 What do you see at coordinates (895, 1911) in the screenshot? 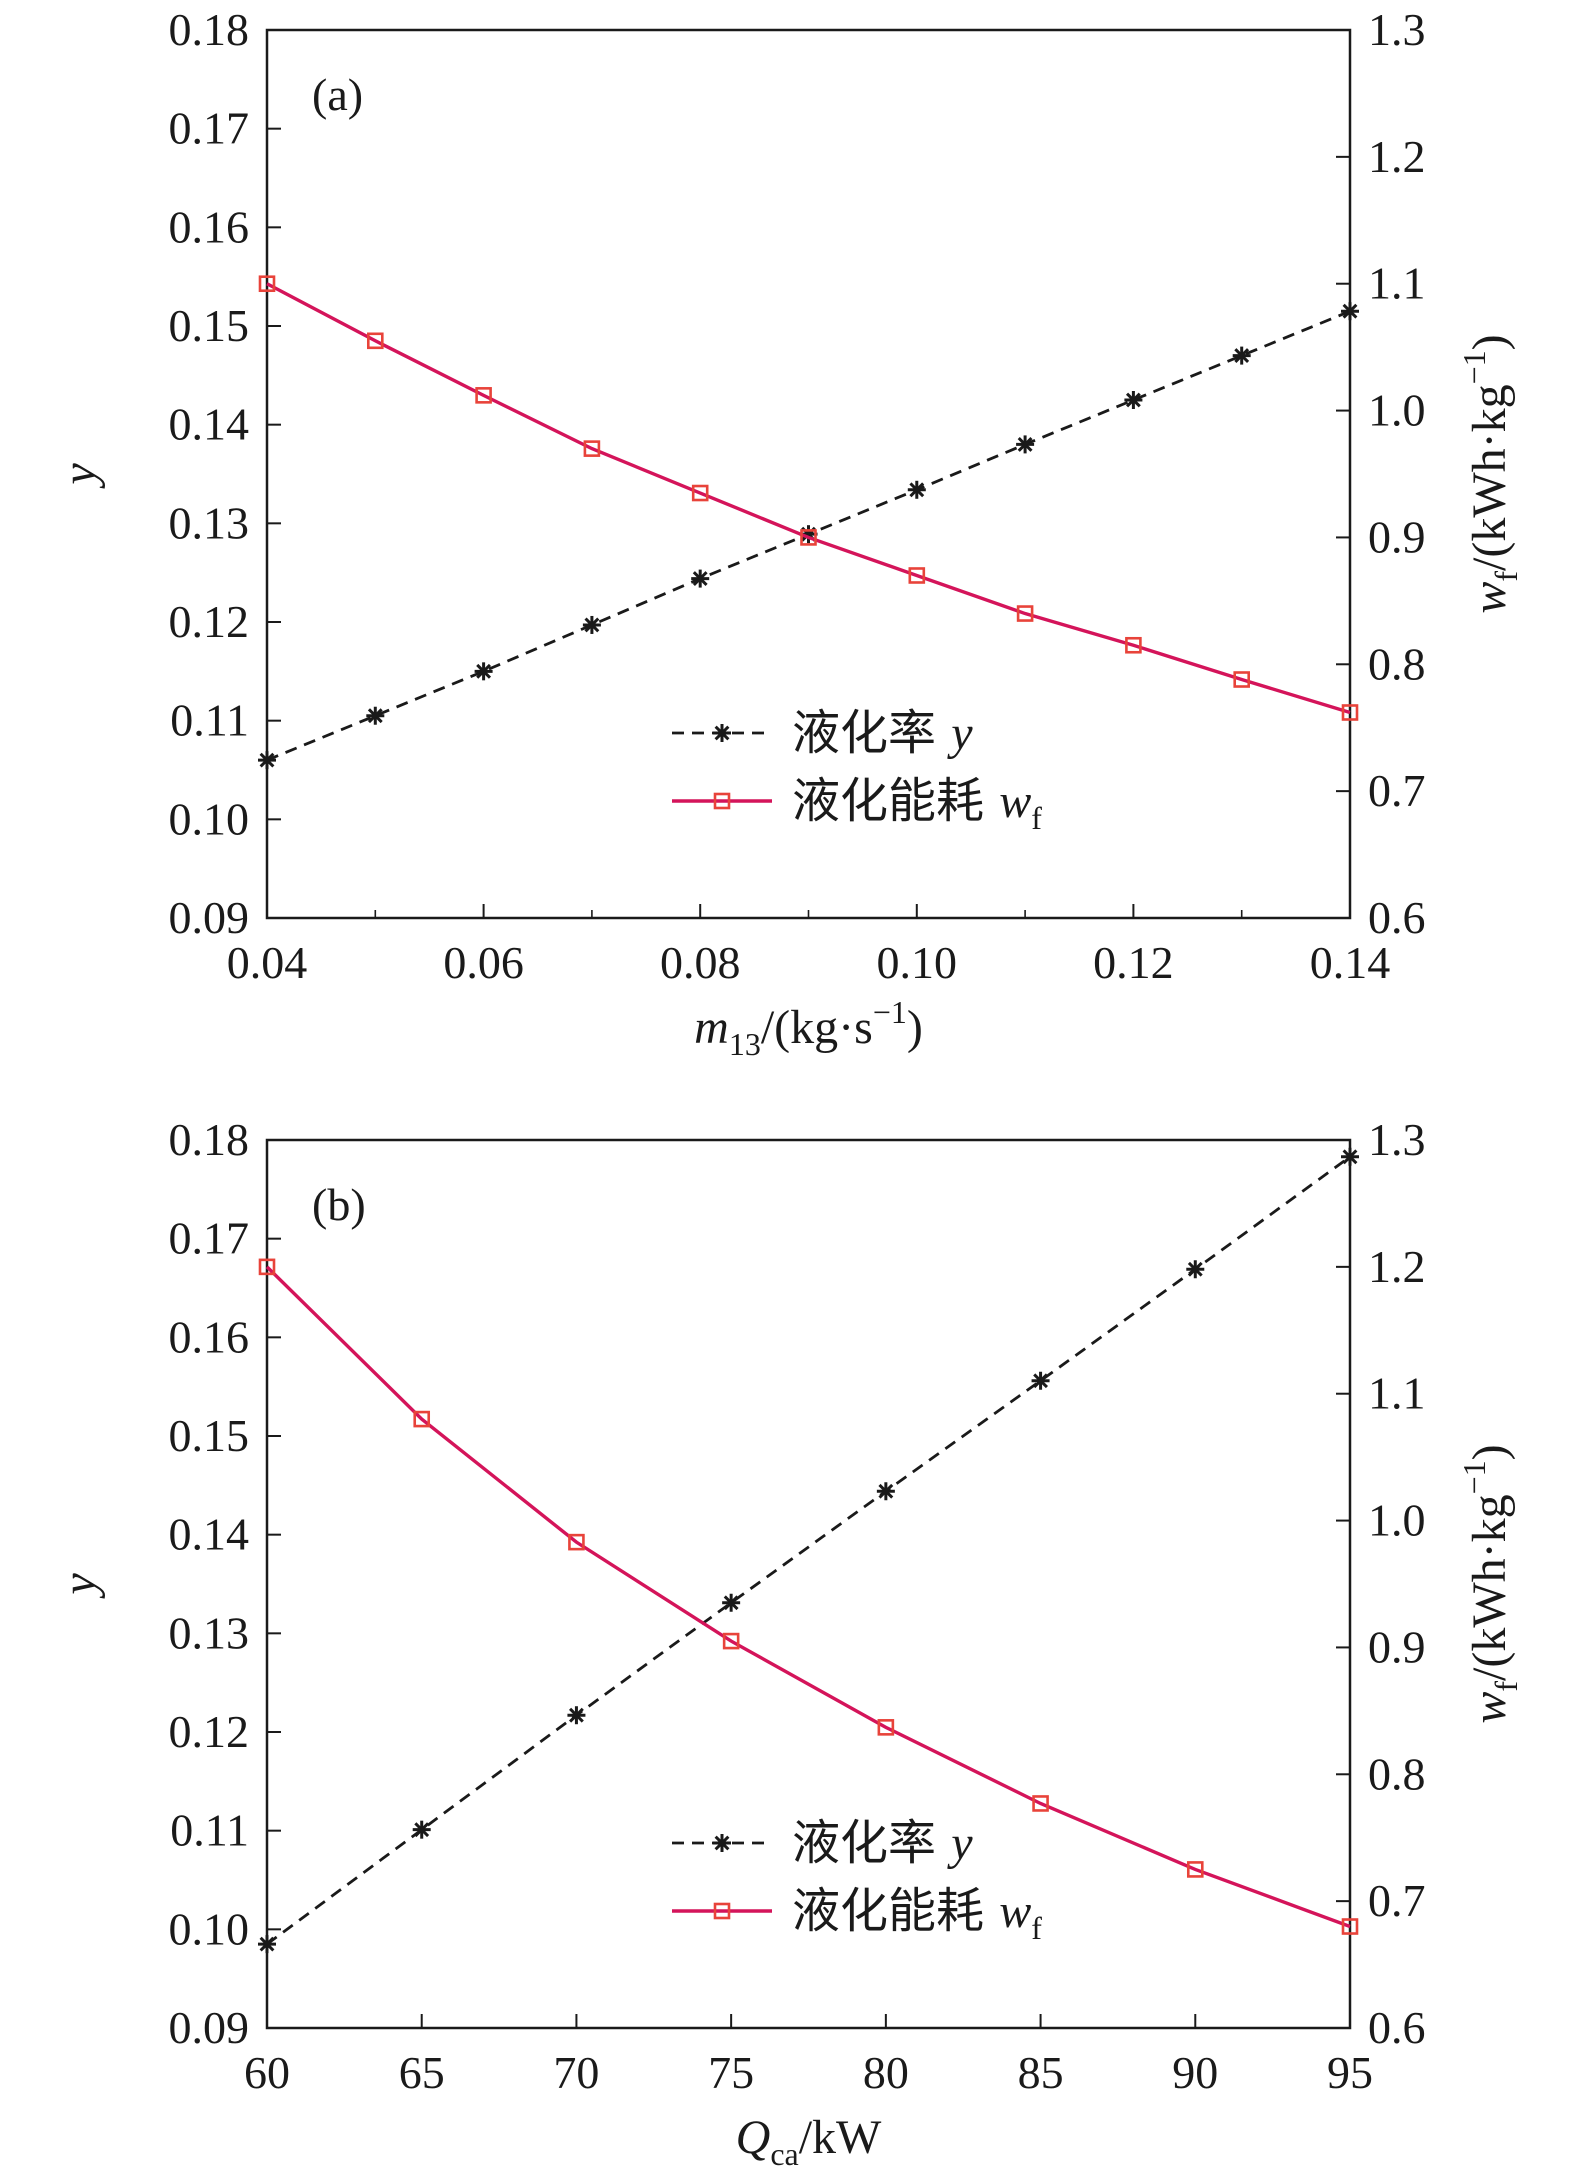
I see `legend-label-cjk: 液化能耗` at bounding box center [895, 1911].